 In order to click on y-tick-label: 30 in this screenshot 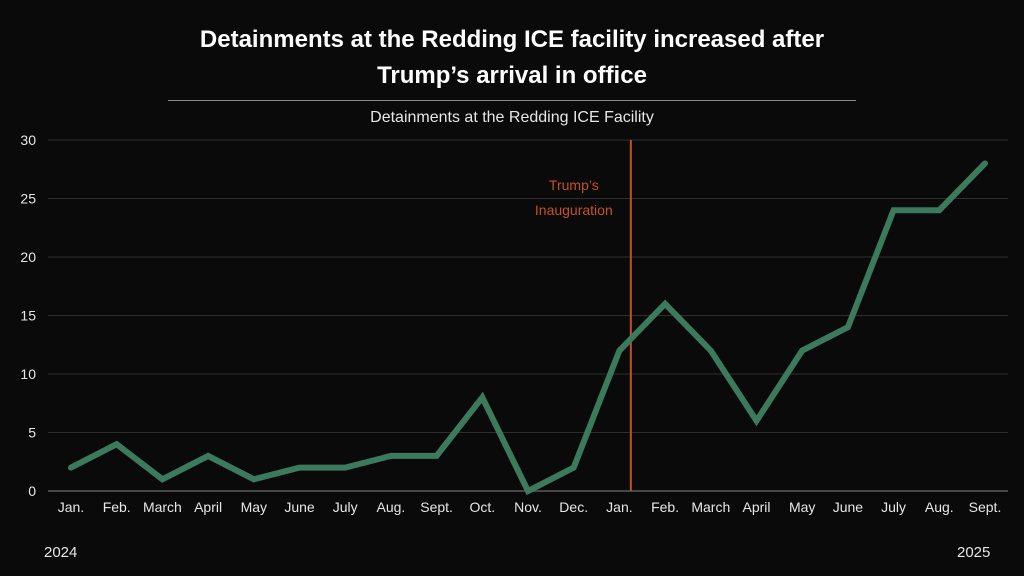, I will do `click(28, 140)`.